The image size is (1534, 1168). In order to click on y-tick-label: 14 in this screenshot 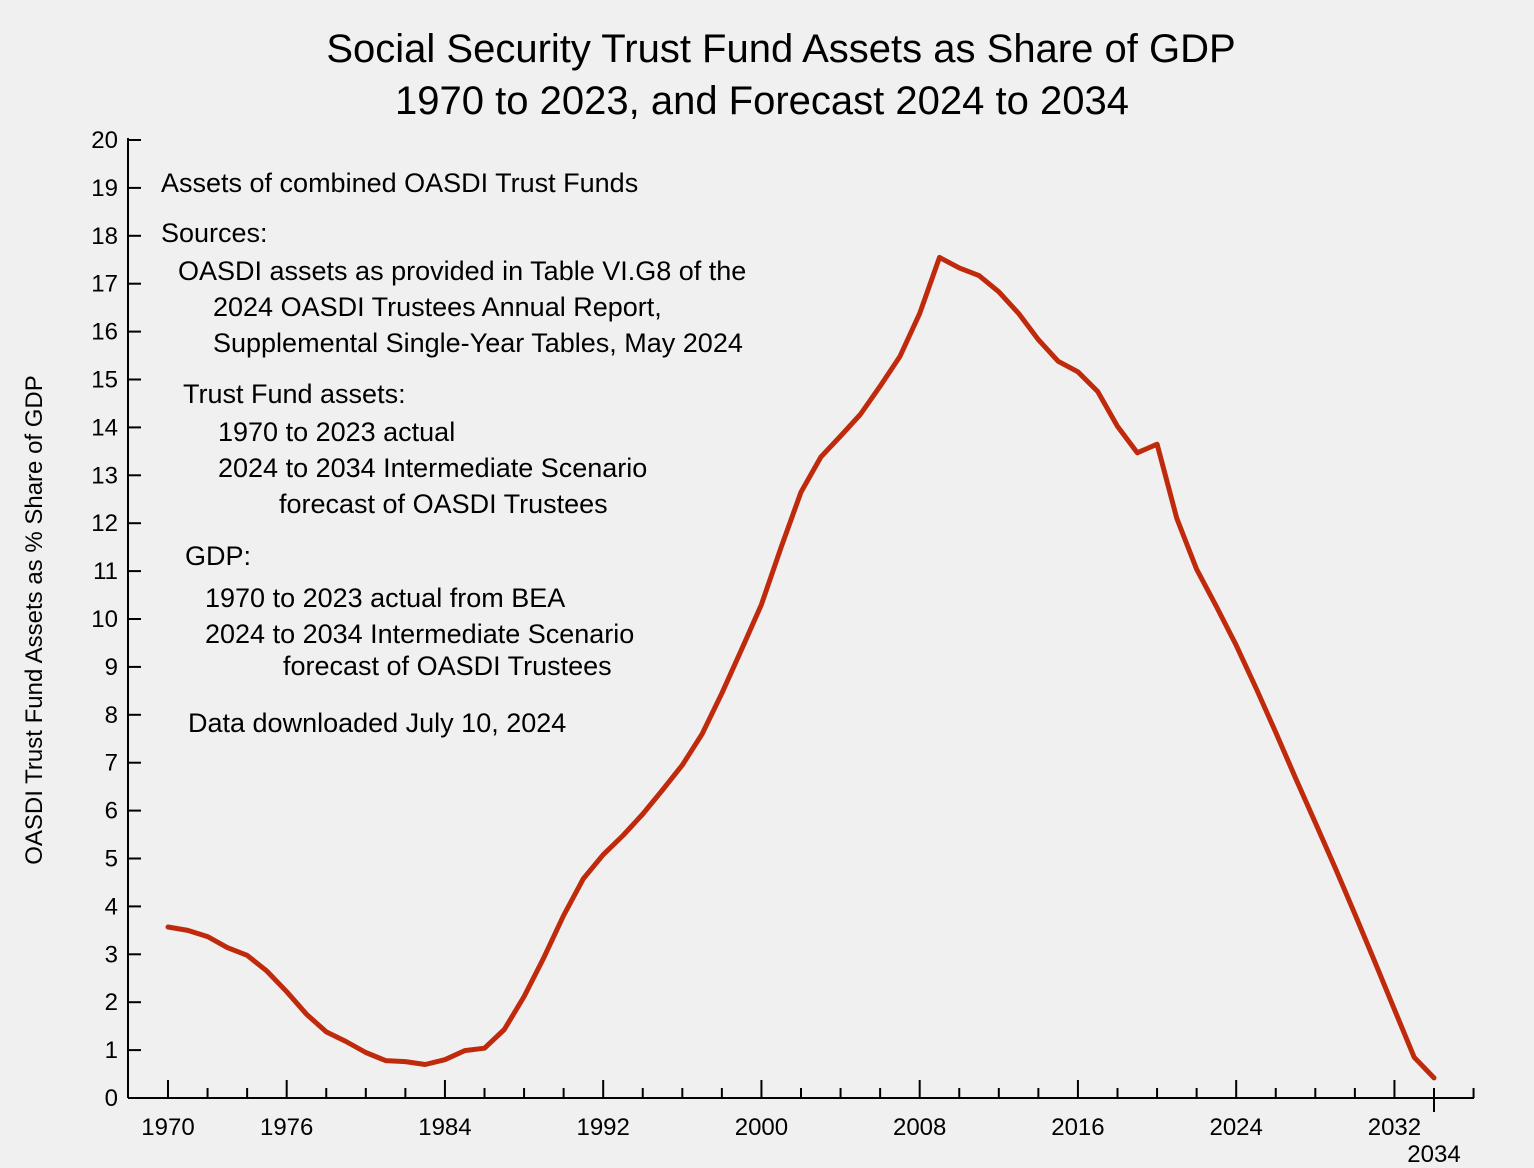, I will do `click(104, 427)`.